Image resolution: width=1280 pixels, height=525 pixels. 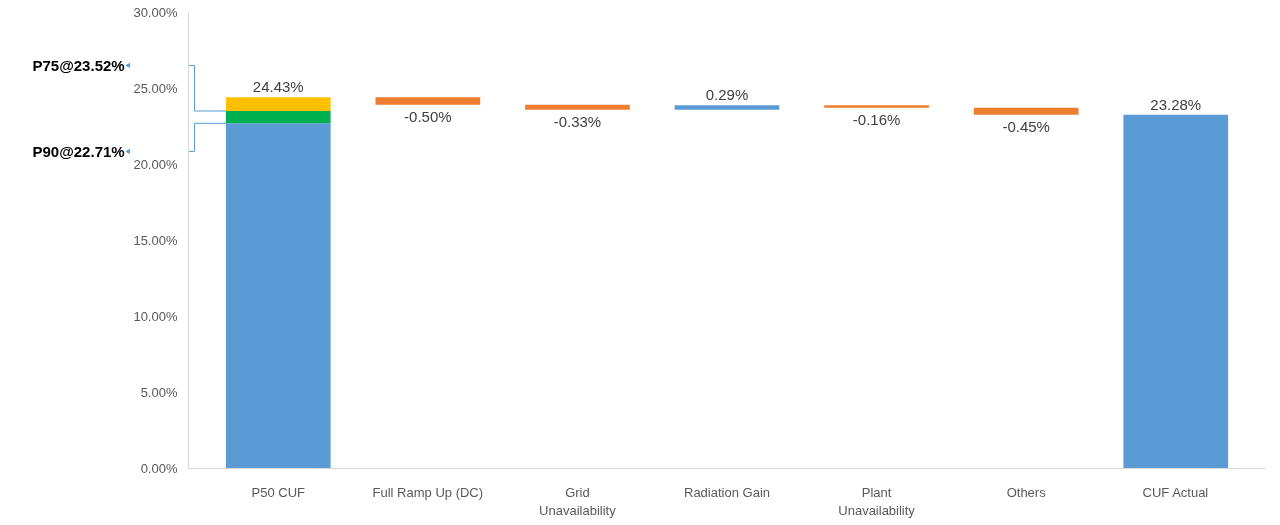 What do you see at coordinates (1026, 126) in the screenshot?
I see `data-label: -0.45%` at bounding box center [1026, 126].